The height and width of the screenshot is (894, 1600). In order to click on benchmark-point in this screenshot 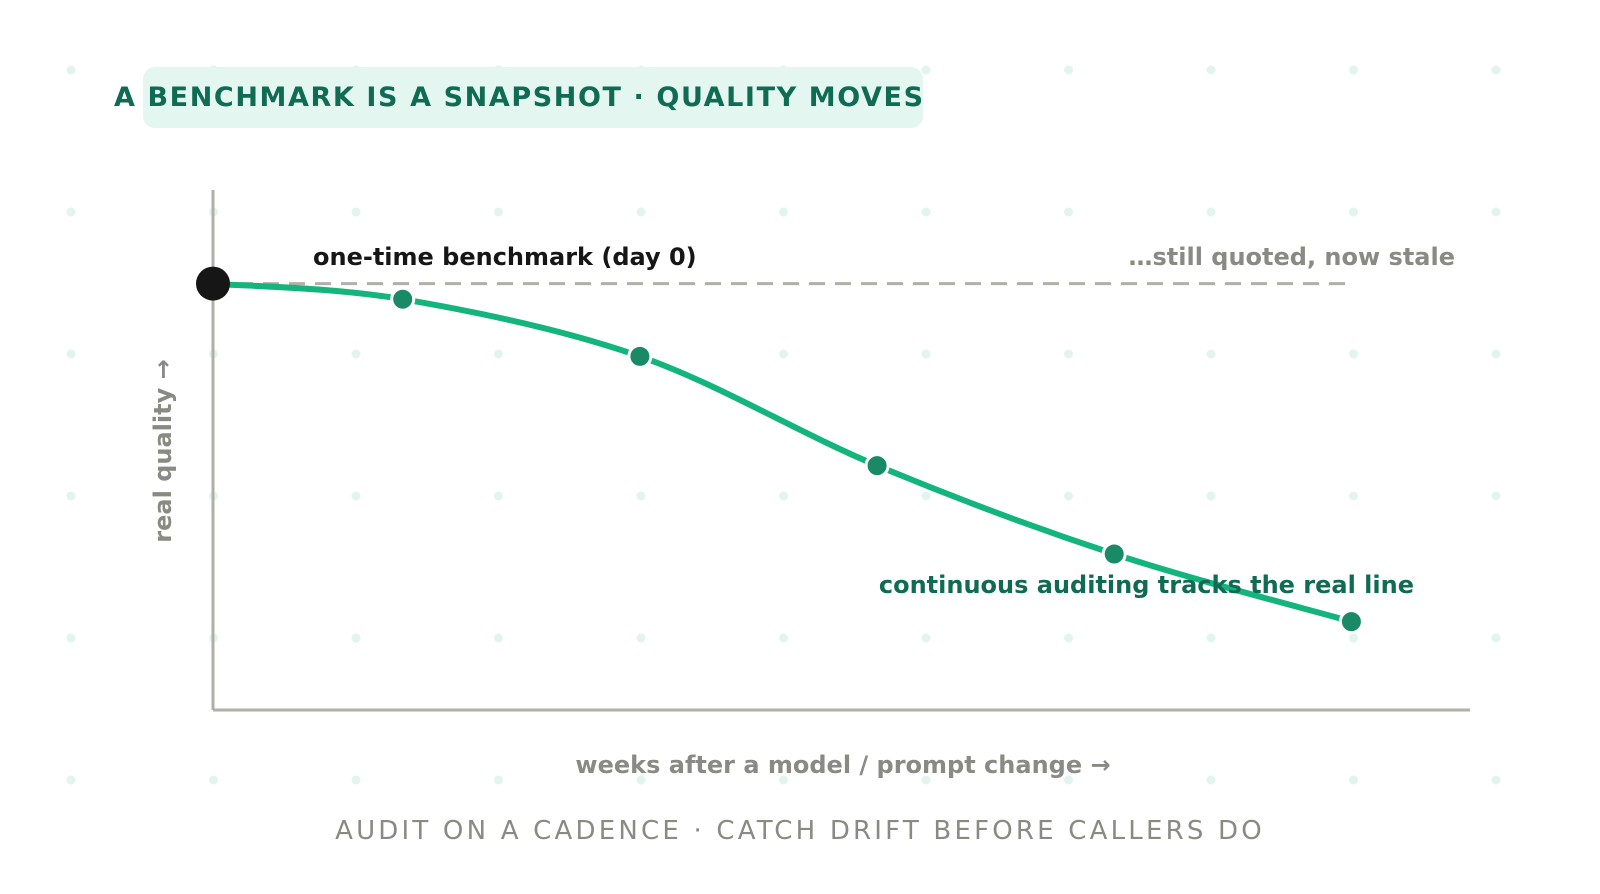, I will do `click(213, 283)`.